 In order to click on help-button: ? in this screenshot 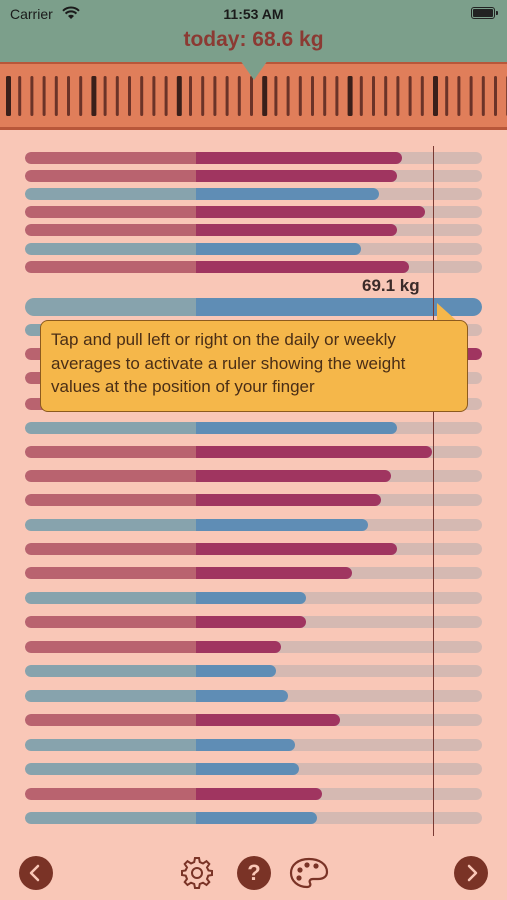, I will do `click(254, 873)`.